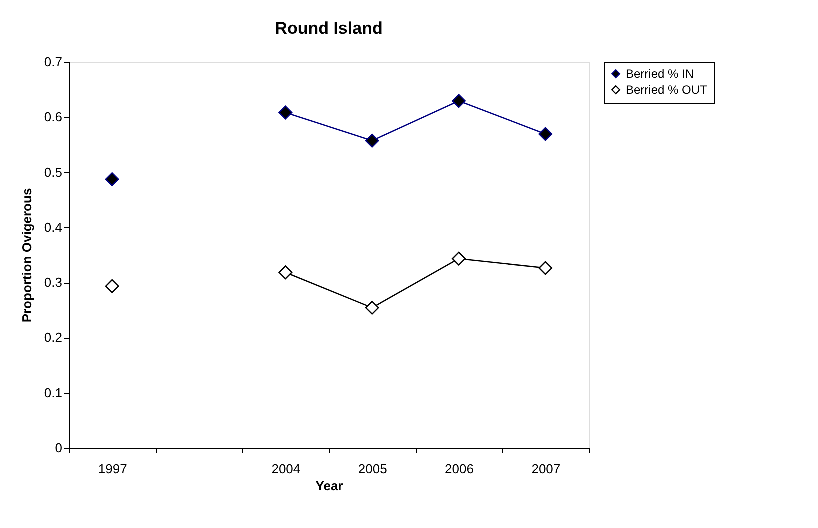 Image resolution: width=818 pixels, height=528 pixels. Describe the element at coordinates (286, 469) in the screenshot. I see `x-tick-label: 2004` at that location.